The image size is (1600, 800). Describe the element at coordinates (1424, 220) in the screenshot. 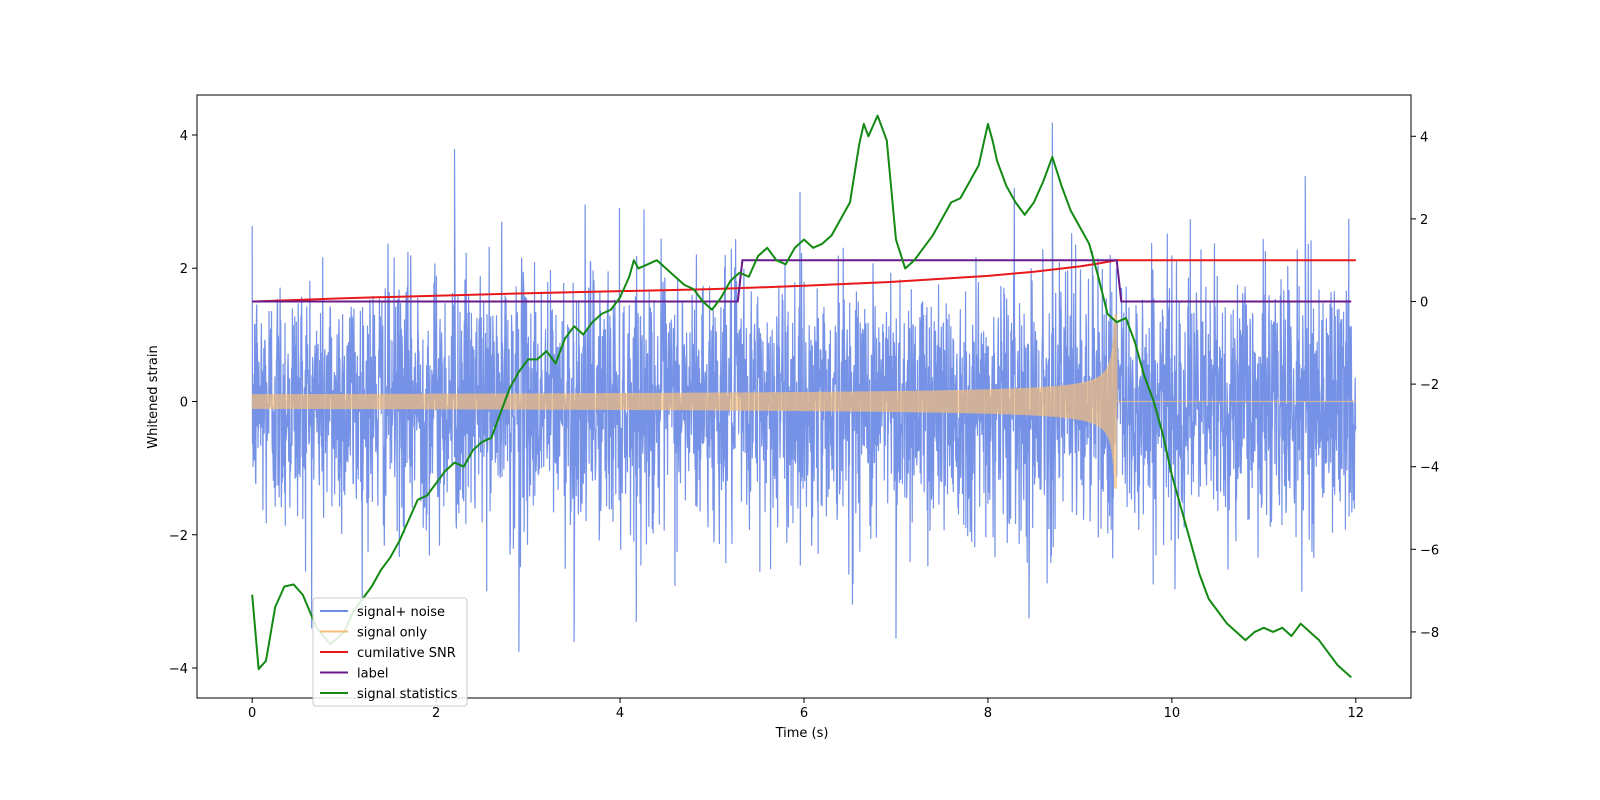

I see `y2-tick-label: 2` at that location.